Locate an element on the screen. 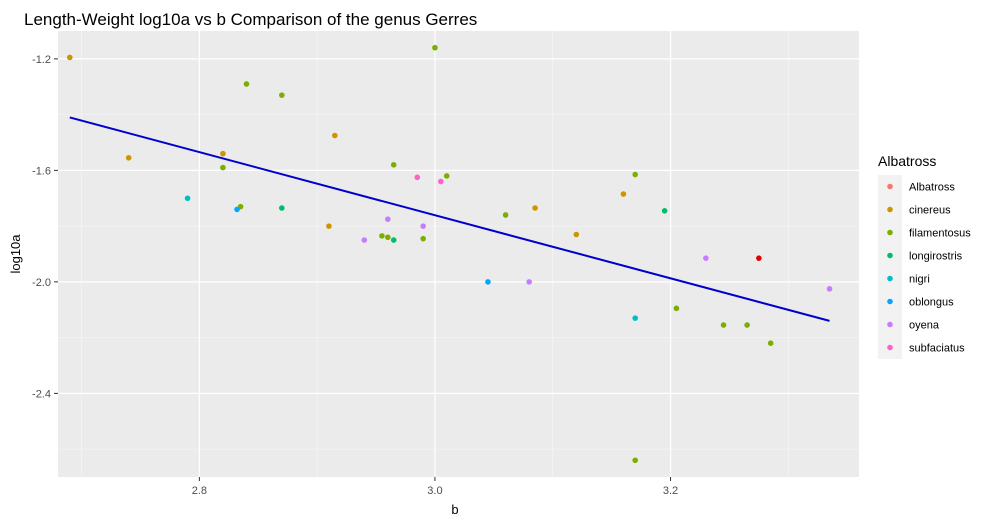 This screenshot has height=523, width=993. y-tick-label: -1.6 is located at coordinates (41, 171).